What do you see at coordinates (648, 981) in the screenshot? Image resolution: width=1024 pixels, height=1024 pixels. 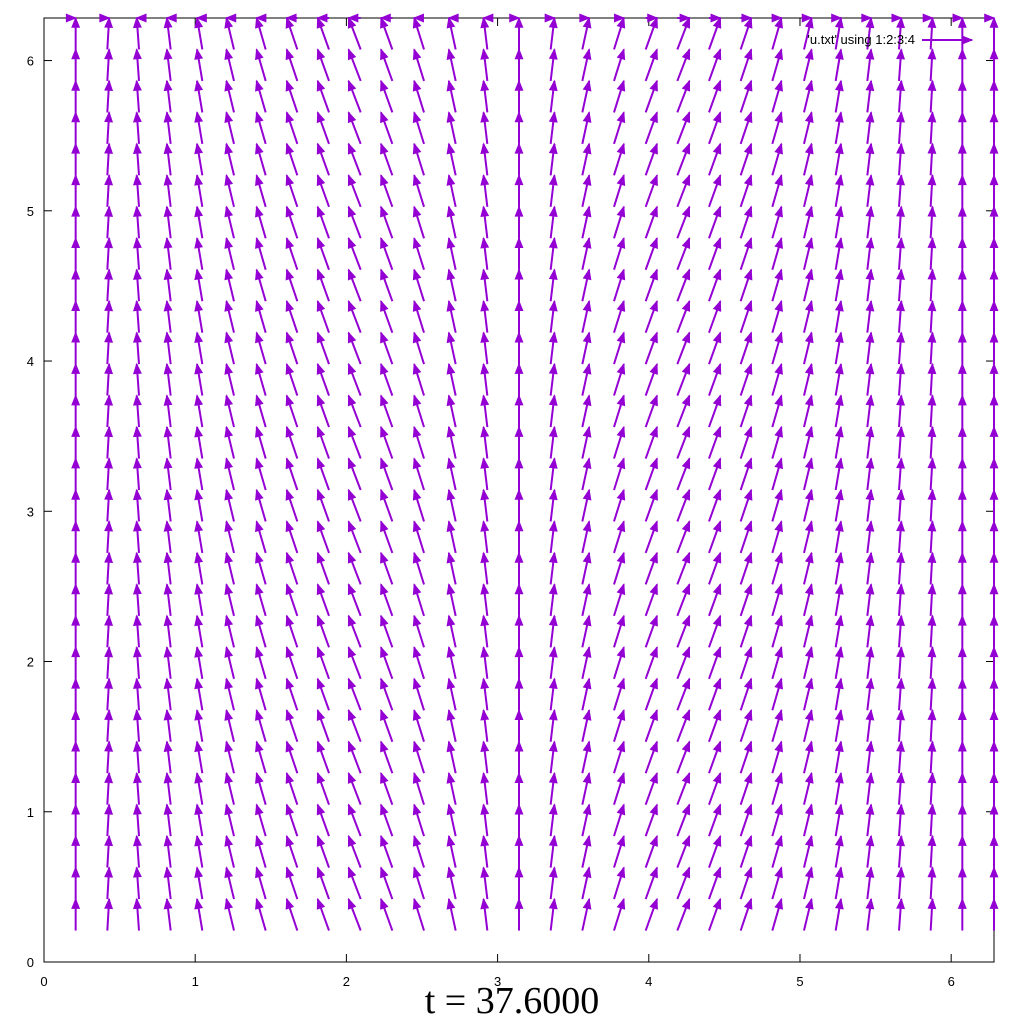 I see `x-tick-label: 4` at bounding box center [648, 981].